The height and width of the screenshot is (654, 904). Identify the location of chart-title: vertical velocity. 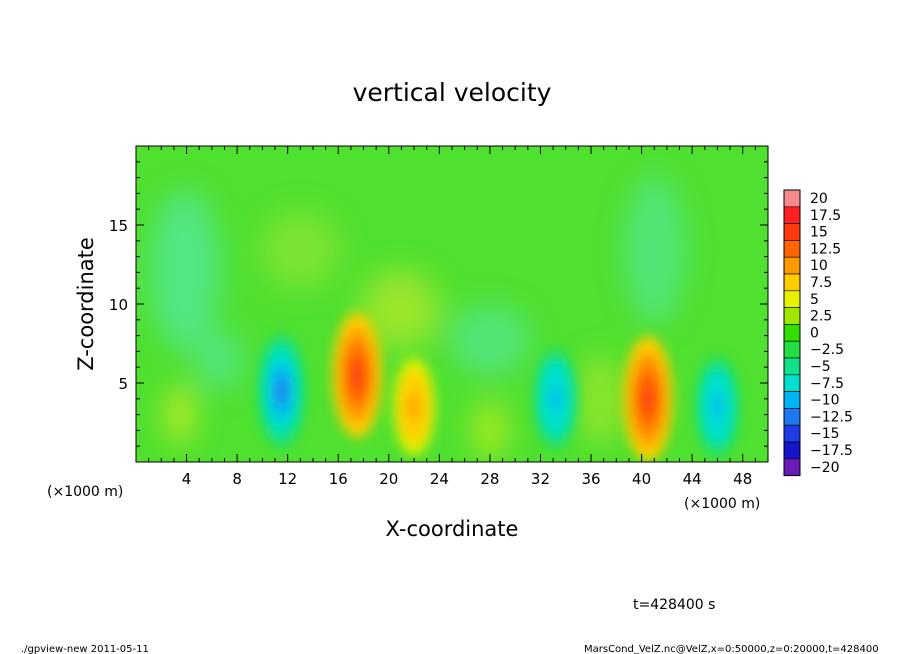
(452, 92).